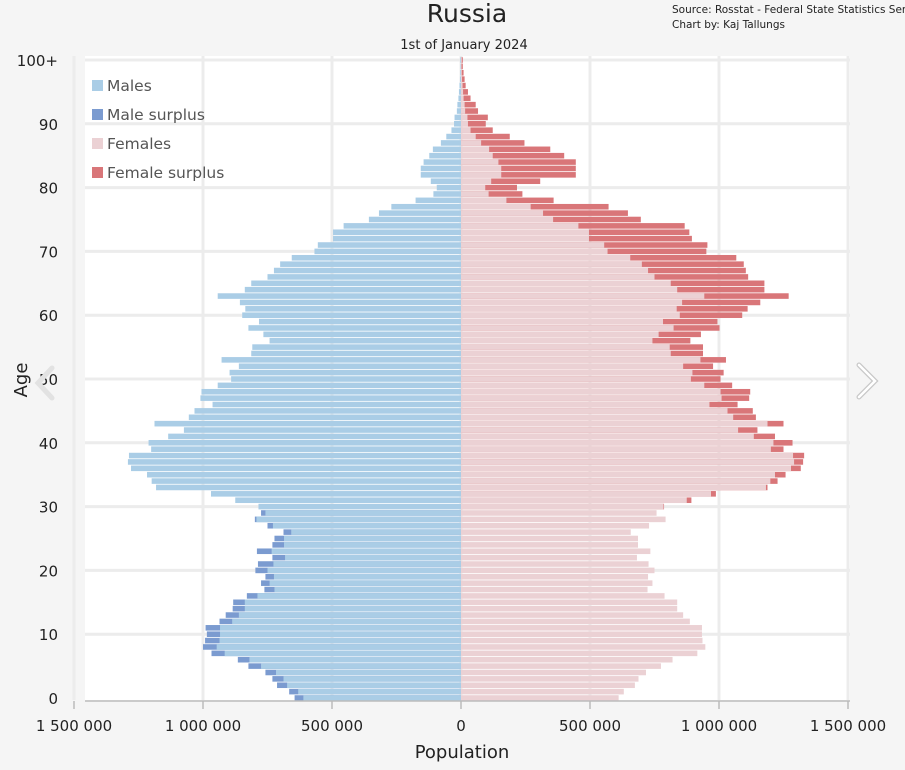  Describe the element at coordinates (156, 115) in the screenshot. I see `legend-label-male-surplus: Male surplus` at that location.